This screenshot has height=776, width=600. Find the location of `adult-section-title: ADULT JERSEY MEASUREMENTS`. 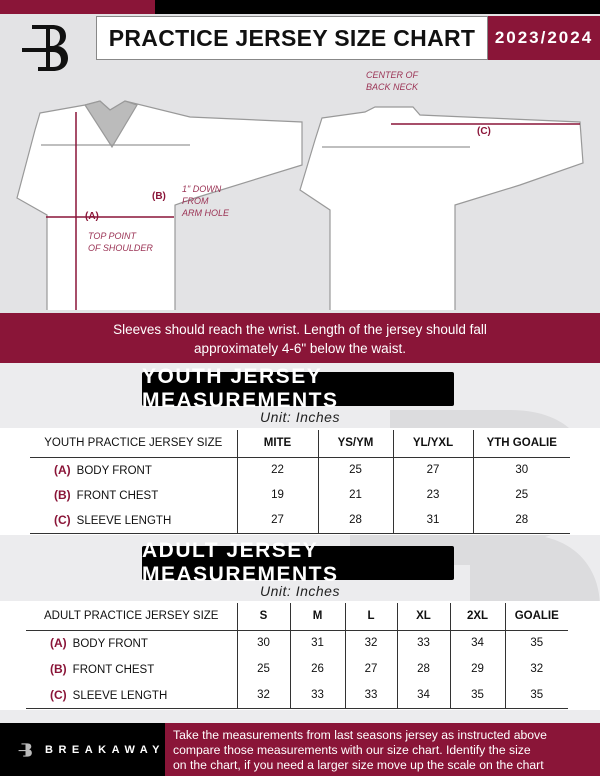

adult-section-title: ADULT JERSEY MEASUREMENTS is located at coordinates (298, 562).